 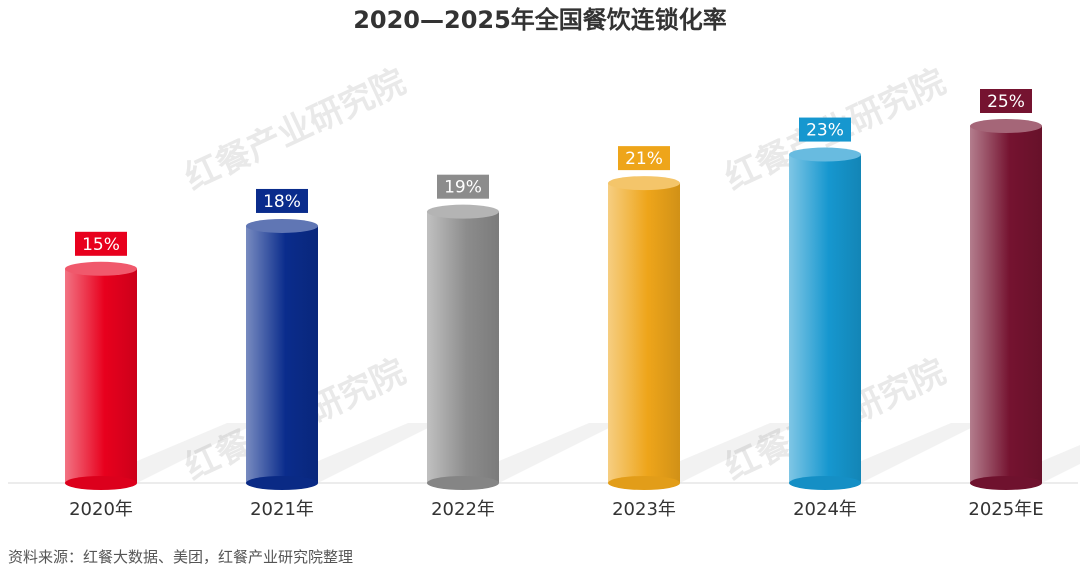 I want to click on x-tick-label: 2021年, so click(x=282, y=509).